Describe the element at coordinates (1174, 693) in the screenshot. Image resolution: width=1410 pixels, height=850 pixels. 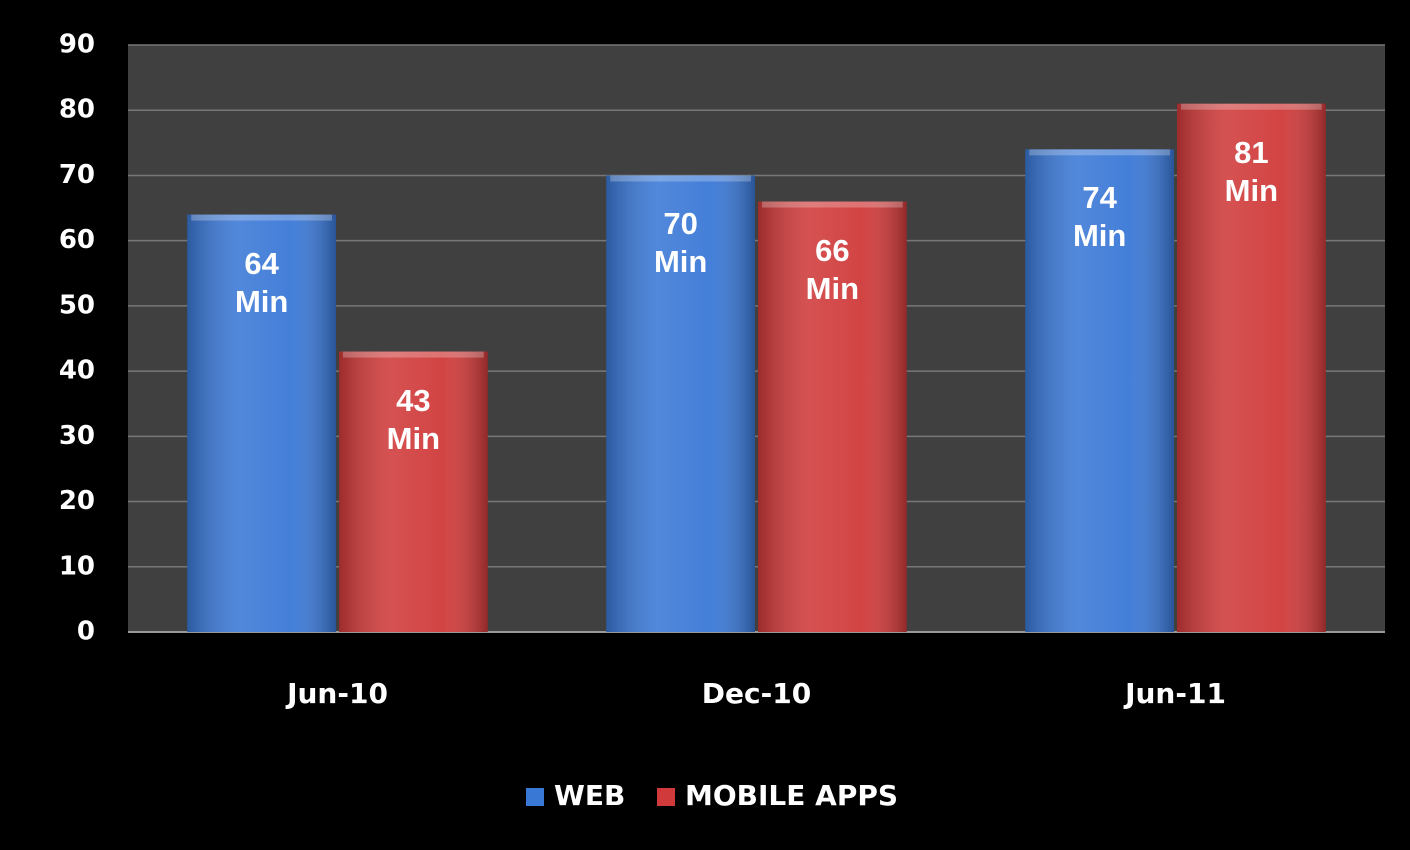
I see `x-tick-label: Jun-11` at that location.